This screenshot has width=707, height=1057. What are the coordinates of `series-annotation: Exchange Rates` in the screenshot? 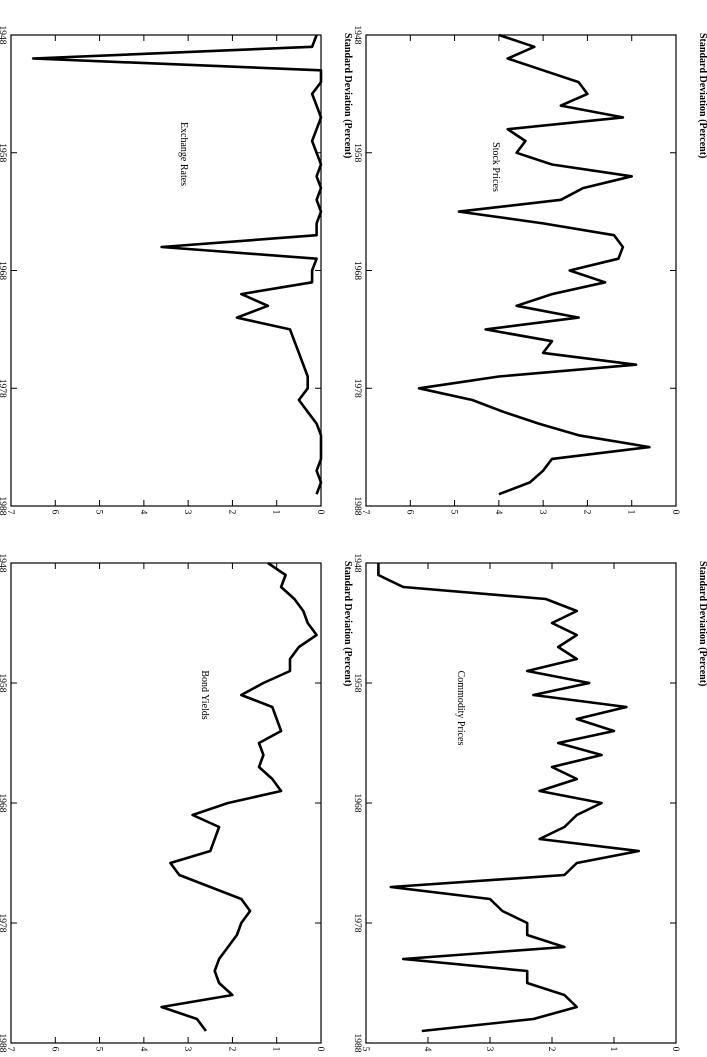 It's located at (183, 154).